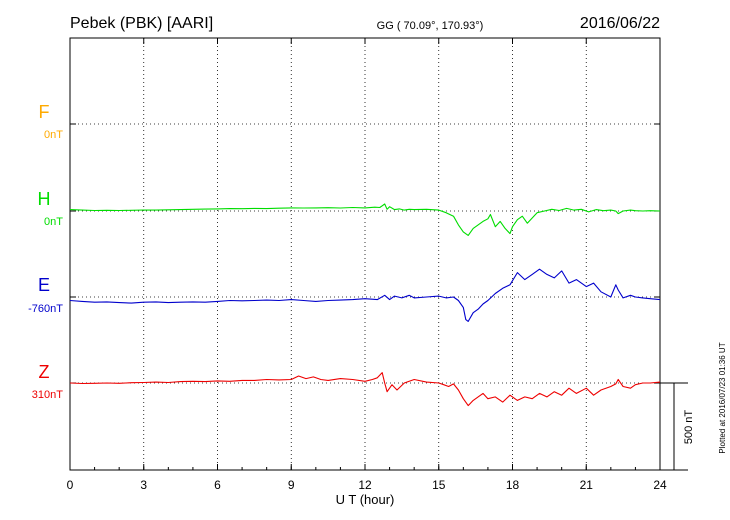 This screenshot has height=520, width=730. Describe the element at coordinates (689, 427) in the screenshot. I see `scale-bar-label: 500 nT` at that location.